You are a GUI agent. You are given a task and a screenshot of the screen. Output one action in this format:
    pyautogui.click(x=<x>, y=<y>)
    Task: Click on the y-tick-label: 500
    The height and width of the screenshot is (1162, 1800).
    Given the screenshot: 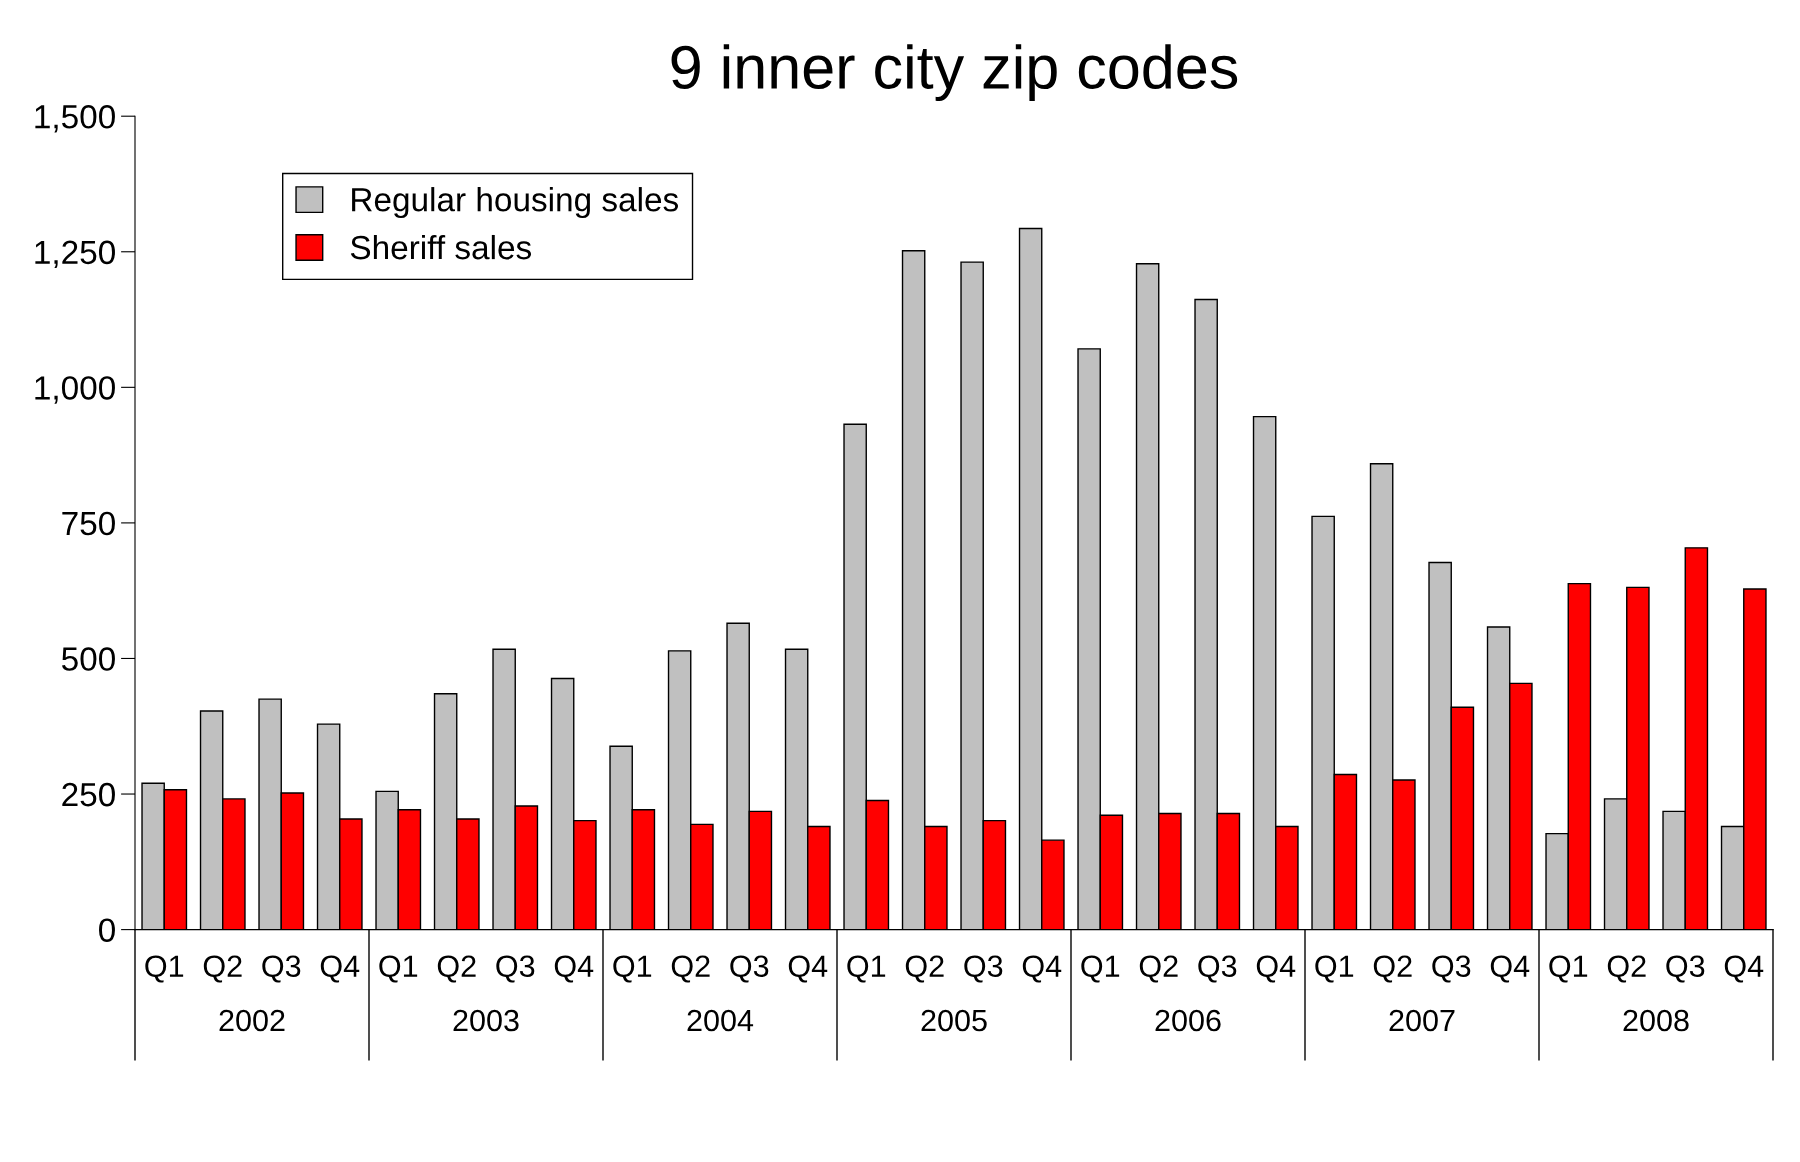 What is the action you would take?
    pyautogui.click(x=88, y=659)
    